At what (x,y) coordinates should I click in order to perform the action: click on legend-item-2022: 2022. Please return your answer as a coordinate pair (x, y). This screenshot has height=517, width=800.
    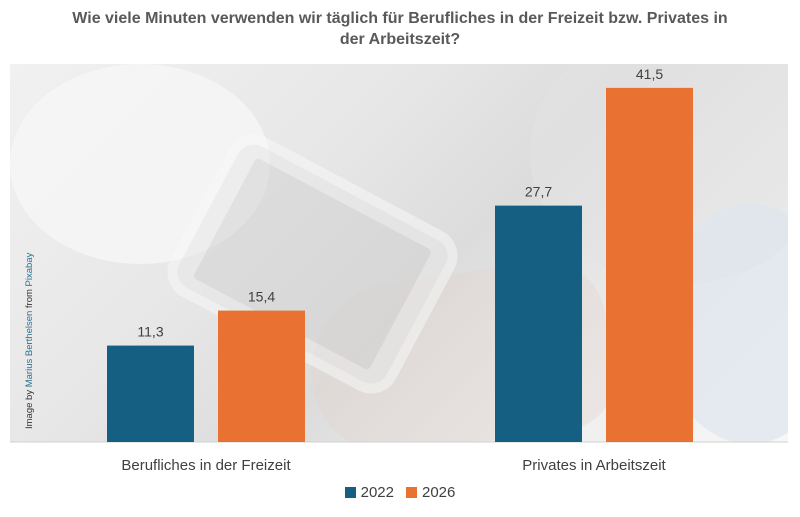
    Looking at the image, I should click on (369, 492).